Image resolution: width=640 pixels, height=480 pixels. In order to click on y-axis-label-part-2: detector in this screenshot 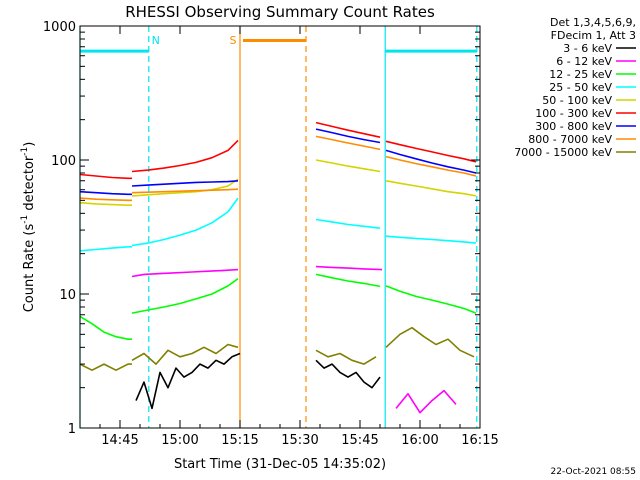, I will do `click(29, 185)`.